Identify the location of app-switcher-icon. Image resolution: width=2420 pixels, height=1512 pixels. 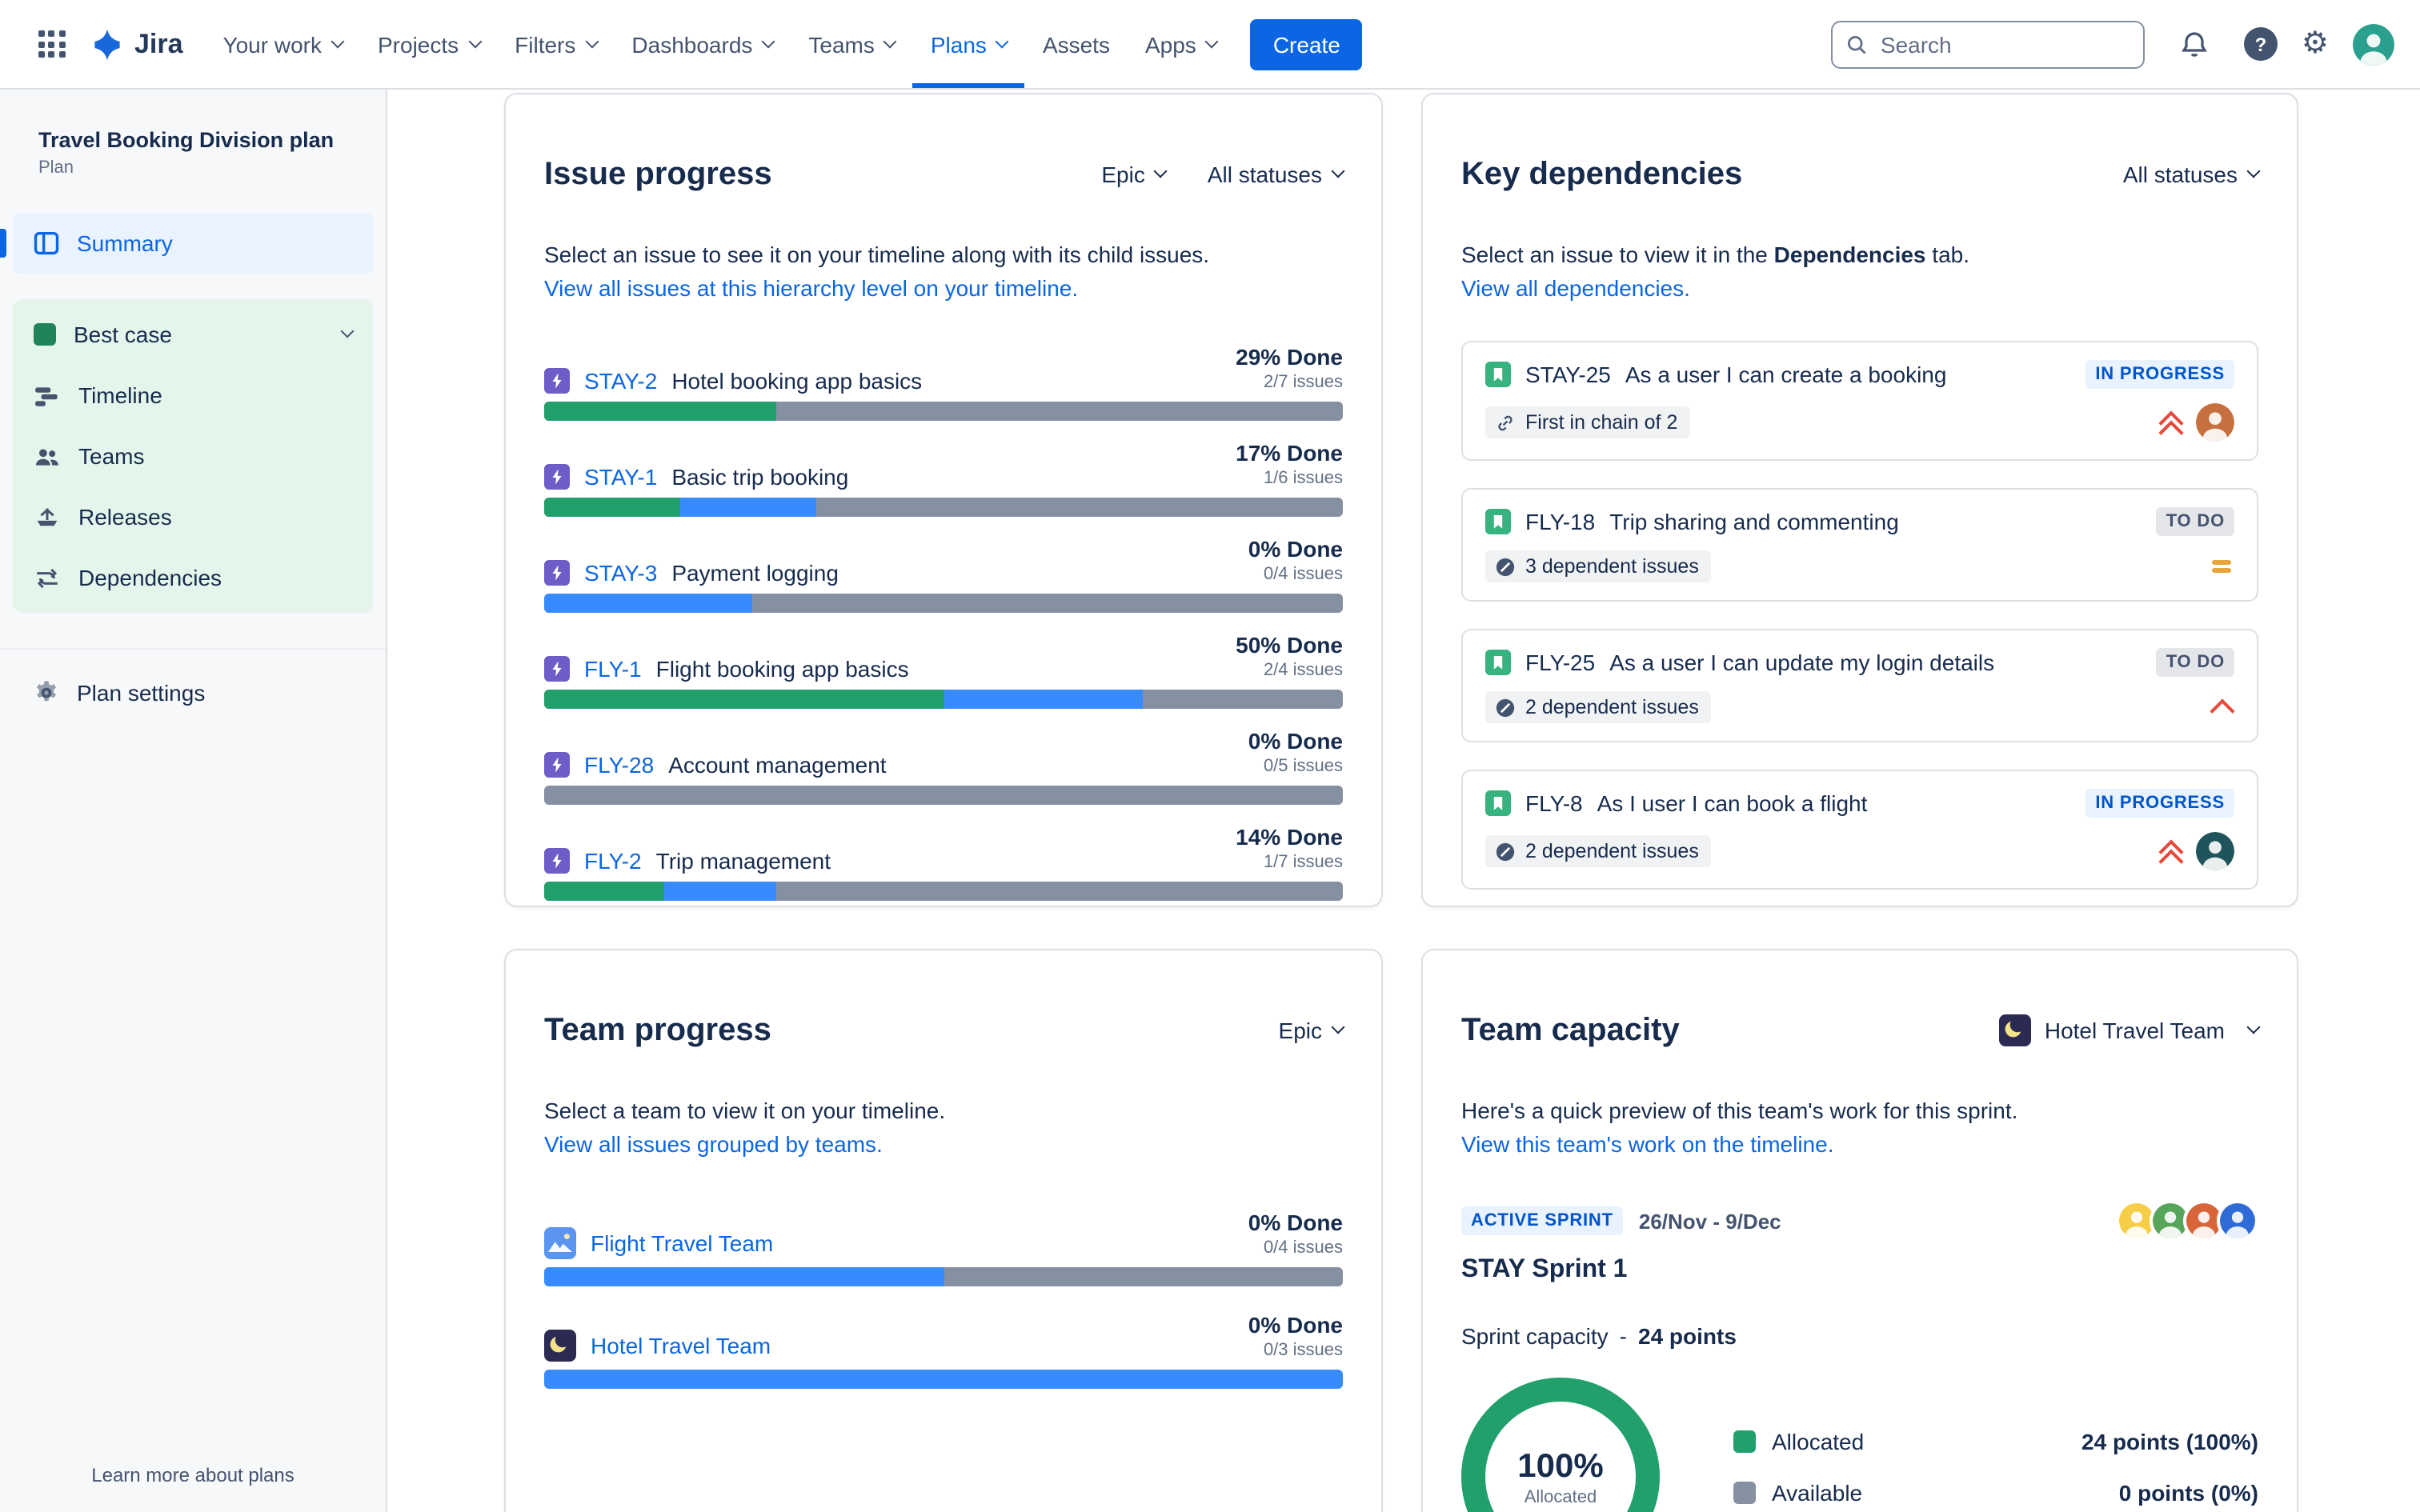
(51, 44).